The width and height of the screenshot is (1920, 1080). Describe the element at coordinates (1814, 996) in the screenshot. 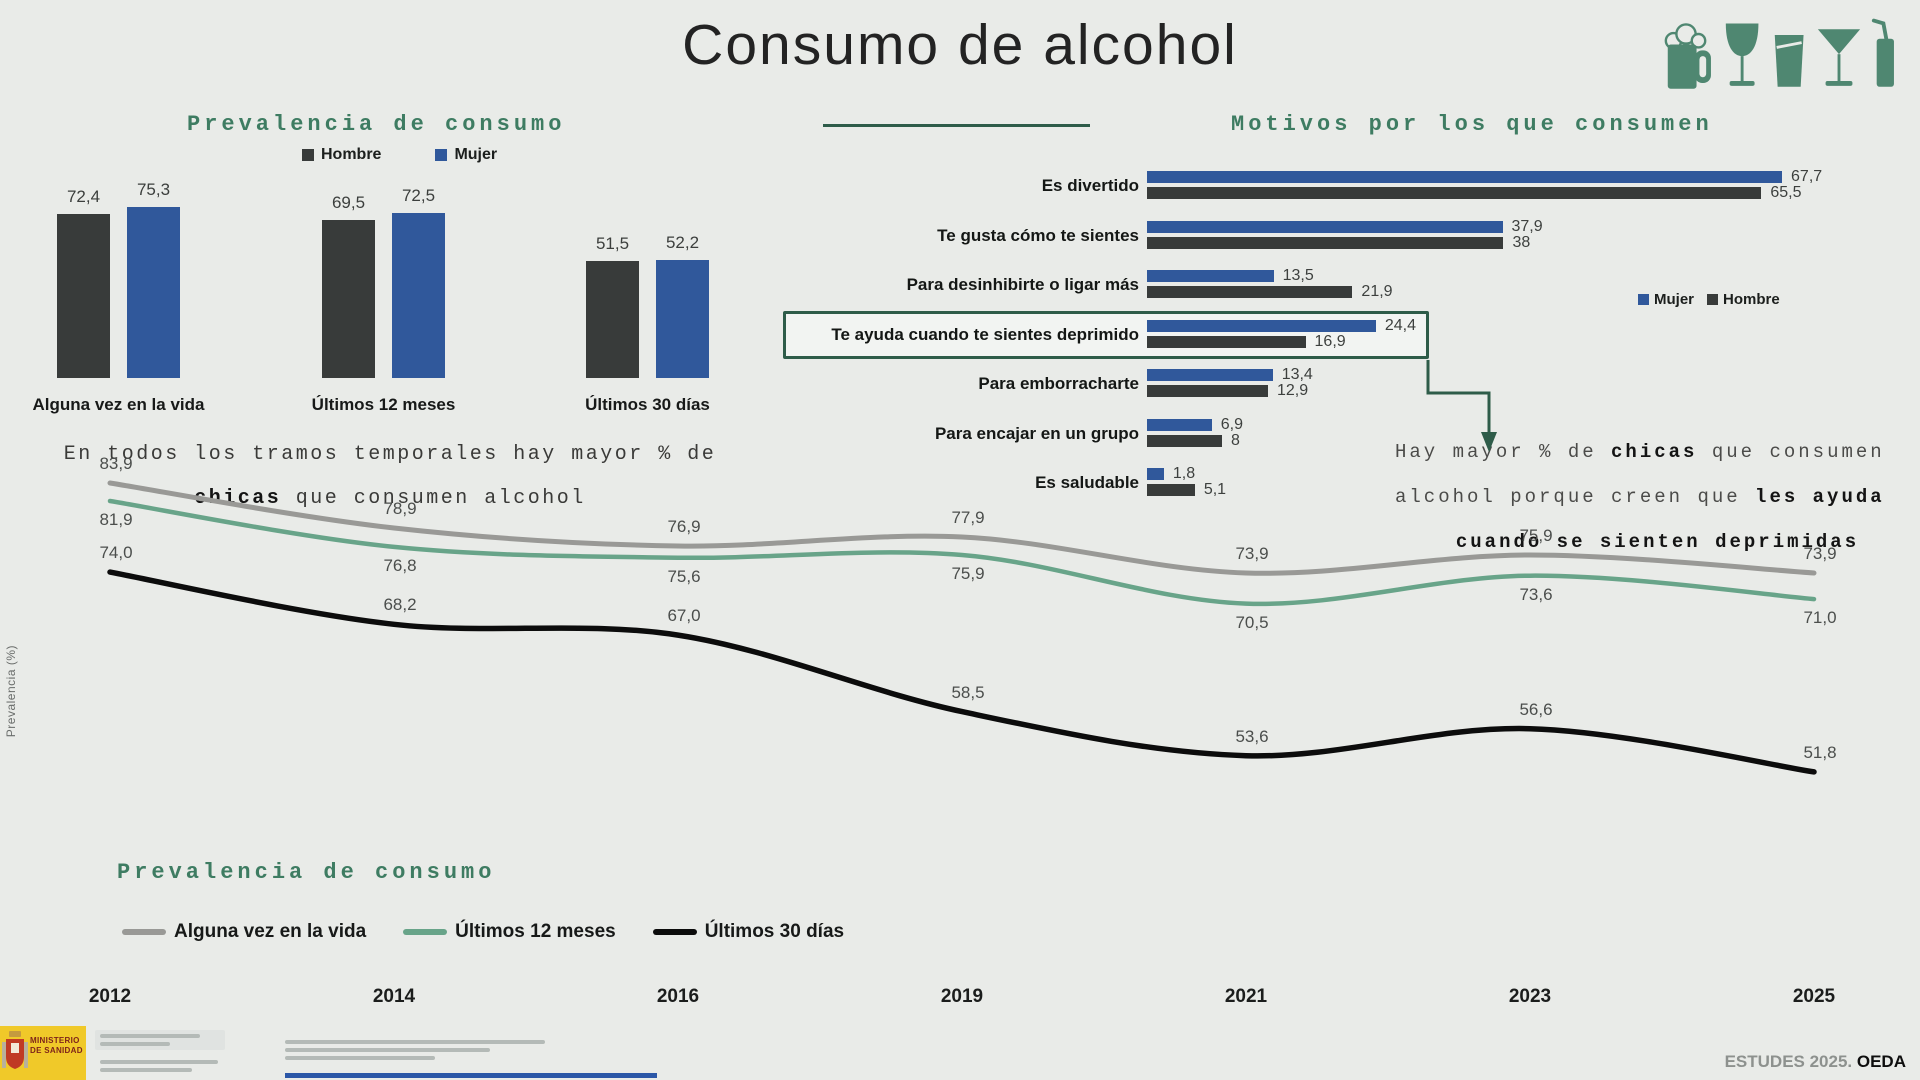

I see `year-label-2025: 2025` at that location.